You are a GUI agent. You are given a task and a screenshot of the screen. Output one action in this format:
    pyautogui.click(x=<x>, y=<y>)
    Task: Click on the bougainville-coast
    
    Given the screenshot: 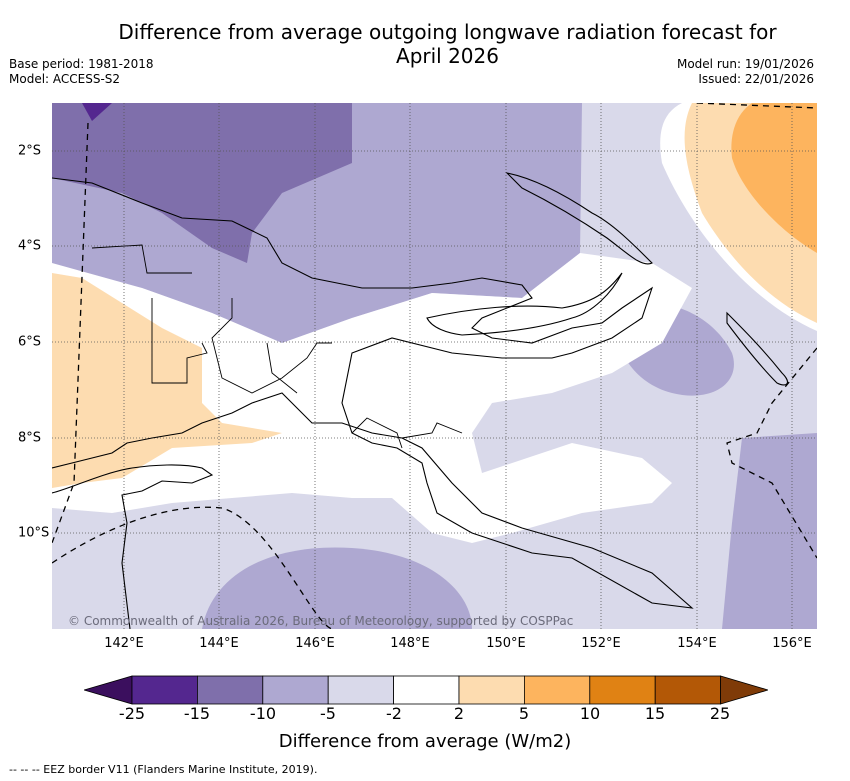 What is the action you would take?
    pyautogui.click(x=757, y=348)
    